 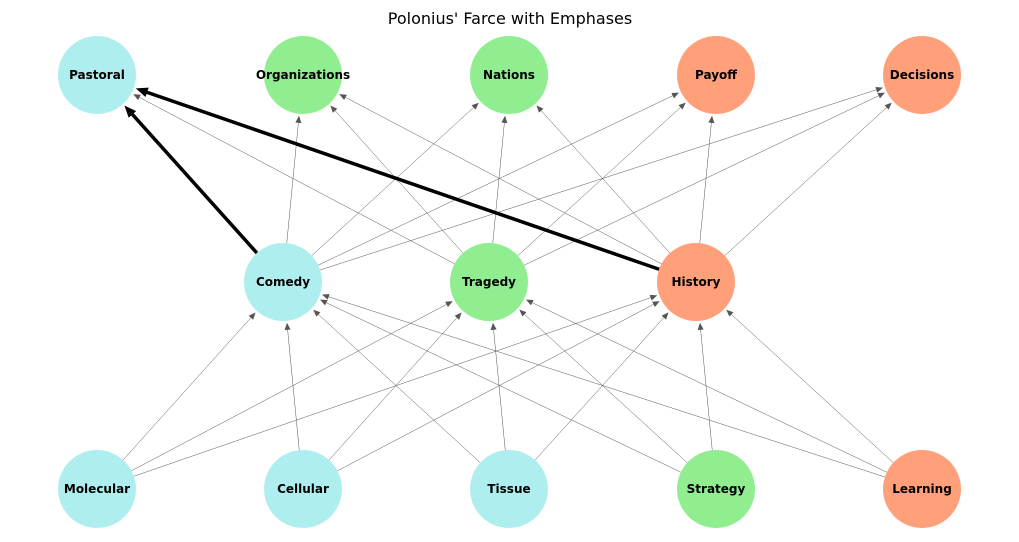 I want to click on edge-strategy-to-comedy, so click(x=500, y=386).